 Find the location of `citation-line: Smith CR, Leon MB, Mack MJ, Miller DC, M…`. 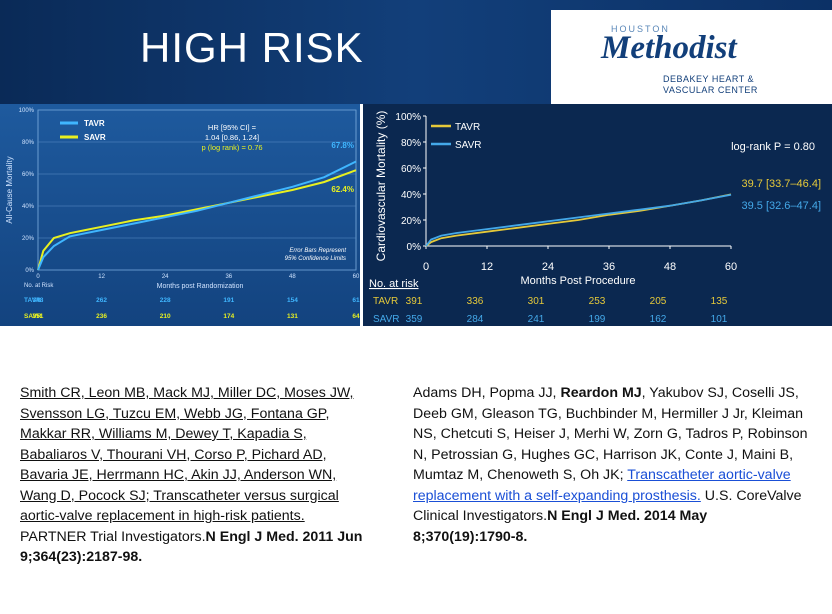

citation-line: Smith CR, Leon MB, Mack MJ, Miller DC, M… is located at coordinates (187, 393).